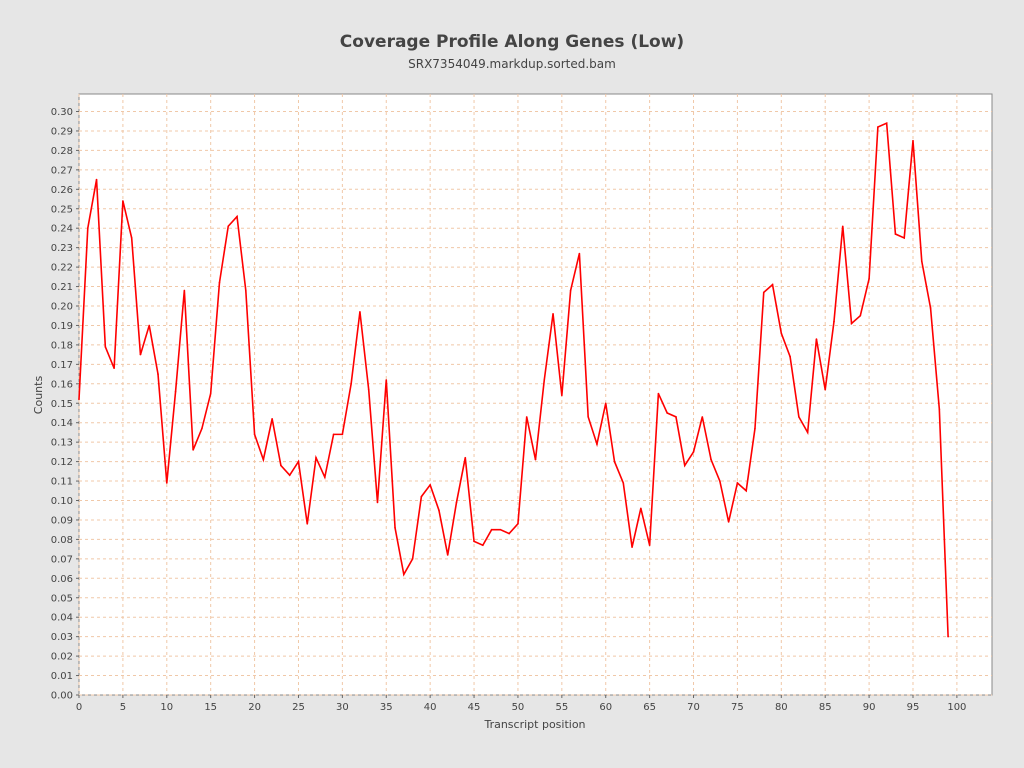 Image resolution: width=1024 pixels, height=768 pixels. Describe the element at coordinates (825, 707) in the screenshot. I see `x-tick-label: 85` at that location.